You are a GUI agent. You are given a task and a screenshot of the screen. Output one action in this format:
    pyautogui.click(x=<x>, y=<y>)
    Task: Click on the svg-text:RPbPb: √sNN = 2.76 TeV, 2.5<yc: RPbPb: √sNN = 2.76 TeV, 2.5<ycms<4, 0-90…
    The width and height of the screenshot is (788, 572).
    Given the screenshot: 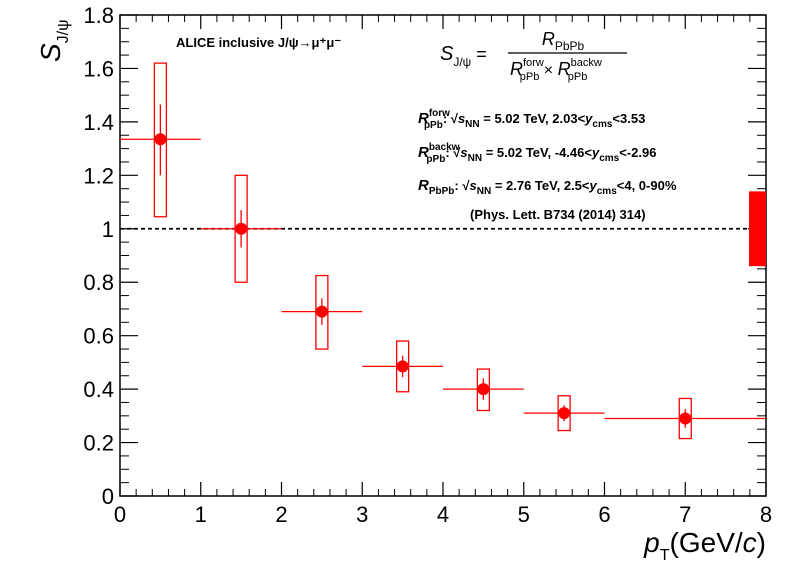 What is the action you would take?
    pyautogui.click(x=547, y=187)
    